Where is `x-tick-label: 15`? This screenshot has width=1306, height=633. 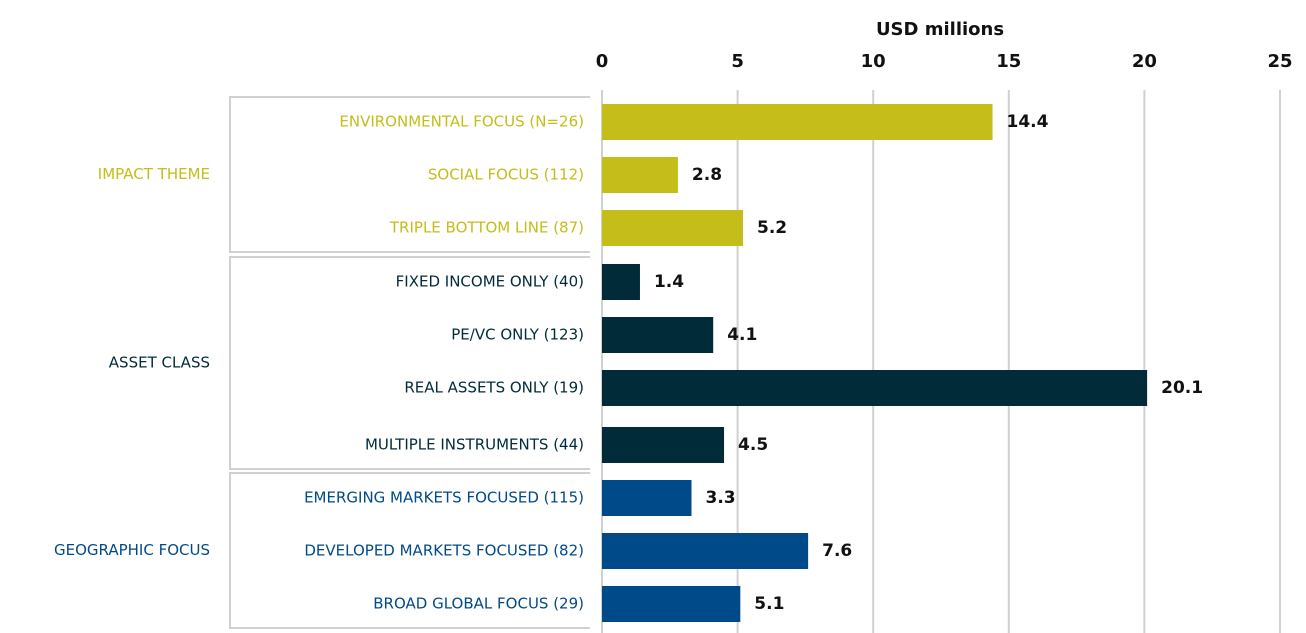
x-tick-label: 15 is located at coordinates (1008, 61).